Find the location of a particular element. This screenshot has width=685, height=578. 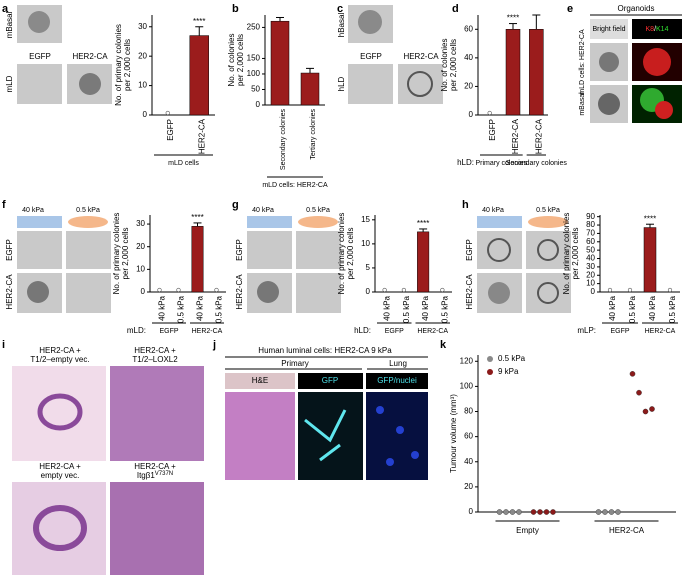

x-tick-label: Tertiary colonies is located at coordinates (313, 134).